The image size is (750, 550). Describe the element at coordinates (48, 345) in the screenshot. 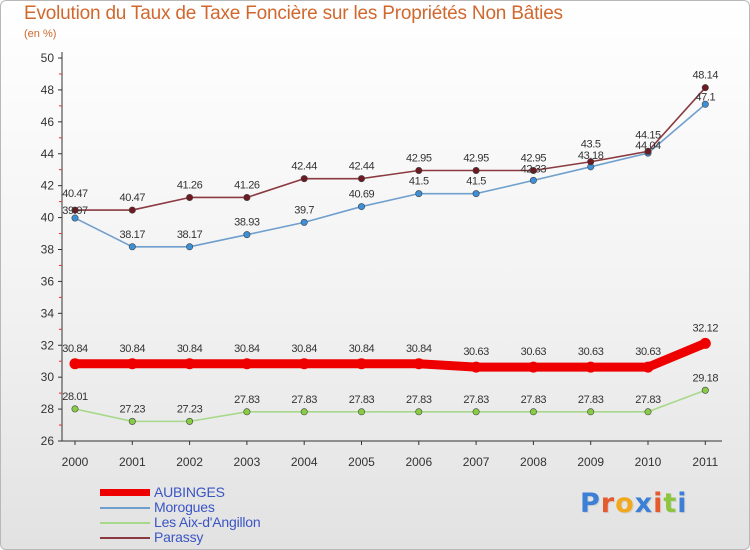

I see `y-tick-label: 32` at that location.